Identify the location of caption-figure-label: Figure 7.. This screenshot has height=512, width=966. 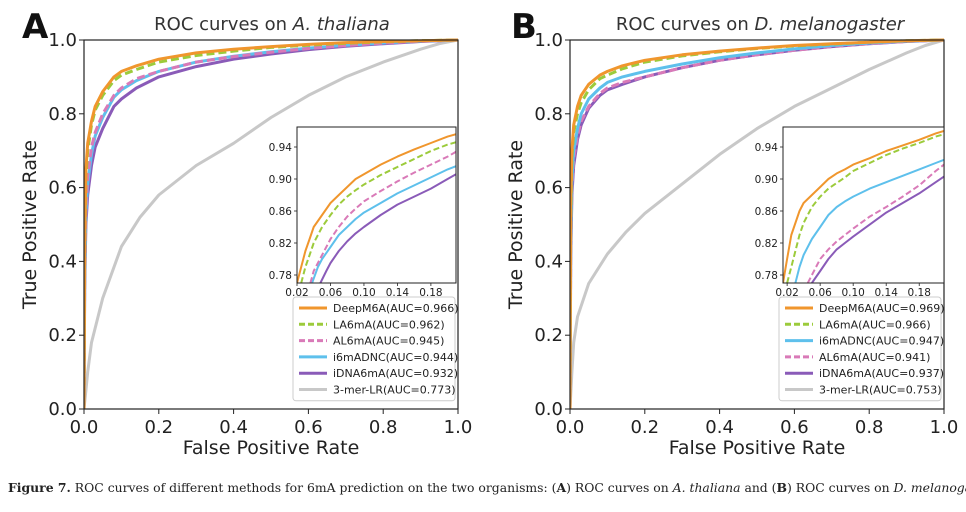
(39, 487).